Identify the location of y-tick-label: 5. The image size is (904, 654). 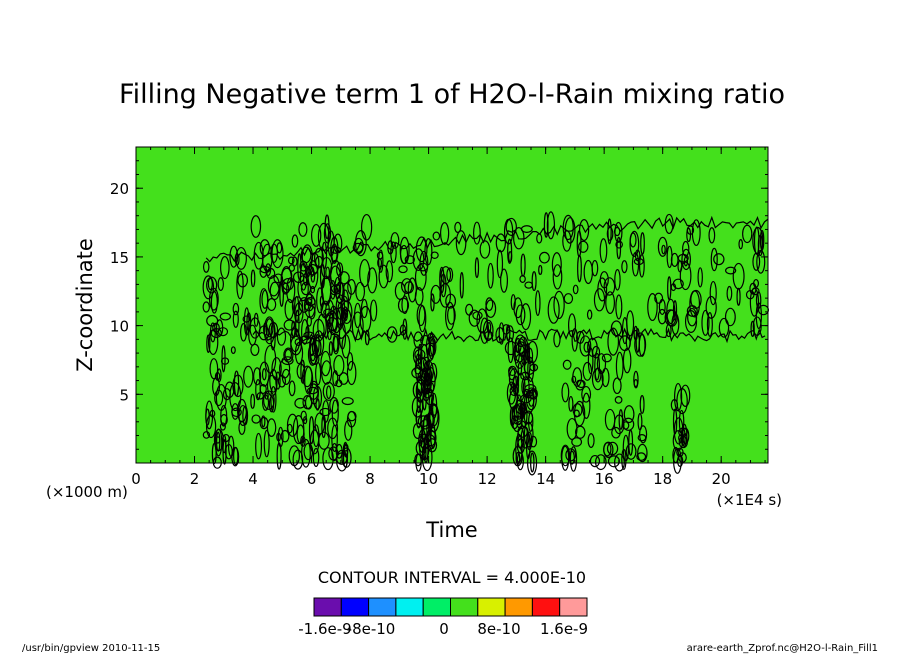
(124, 395).